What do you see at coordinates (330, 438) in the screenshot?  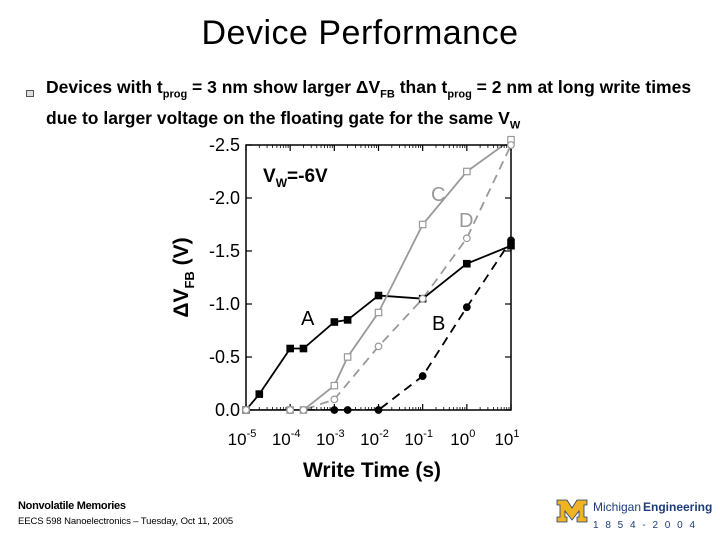 I see `x-tick-label: 10⁻³` at bounding box center [330, 438].